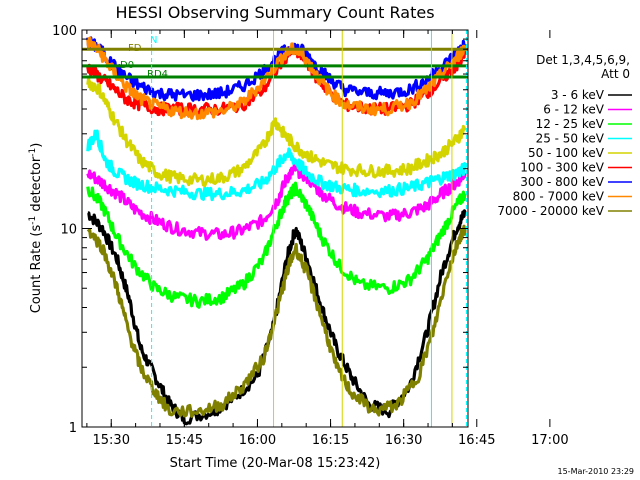 The image size is (640, 480). What do you see at coordinates (36, 186) in the screenshot?
I see `y-axis-label-mid: detector` at bounding box center [36, 186].